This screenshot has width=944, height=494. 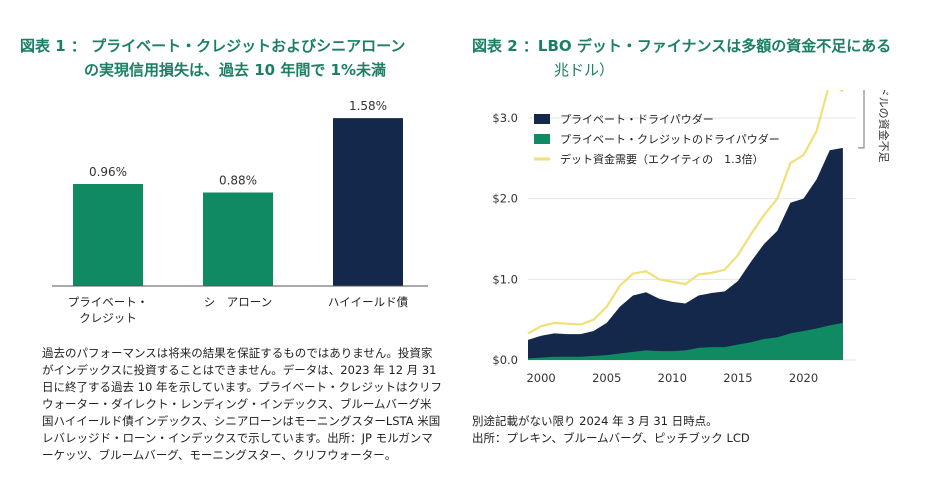 What do you see at coordinates (108, 318) in the screenshot?
I see `bar-category-label-1: クレジット` at bounding box center [108, 318].